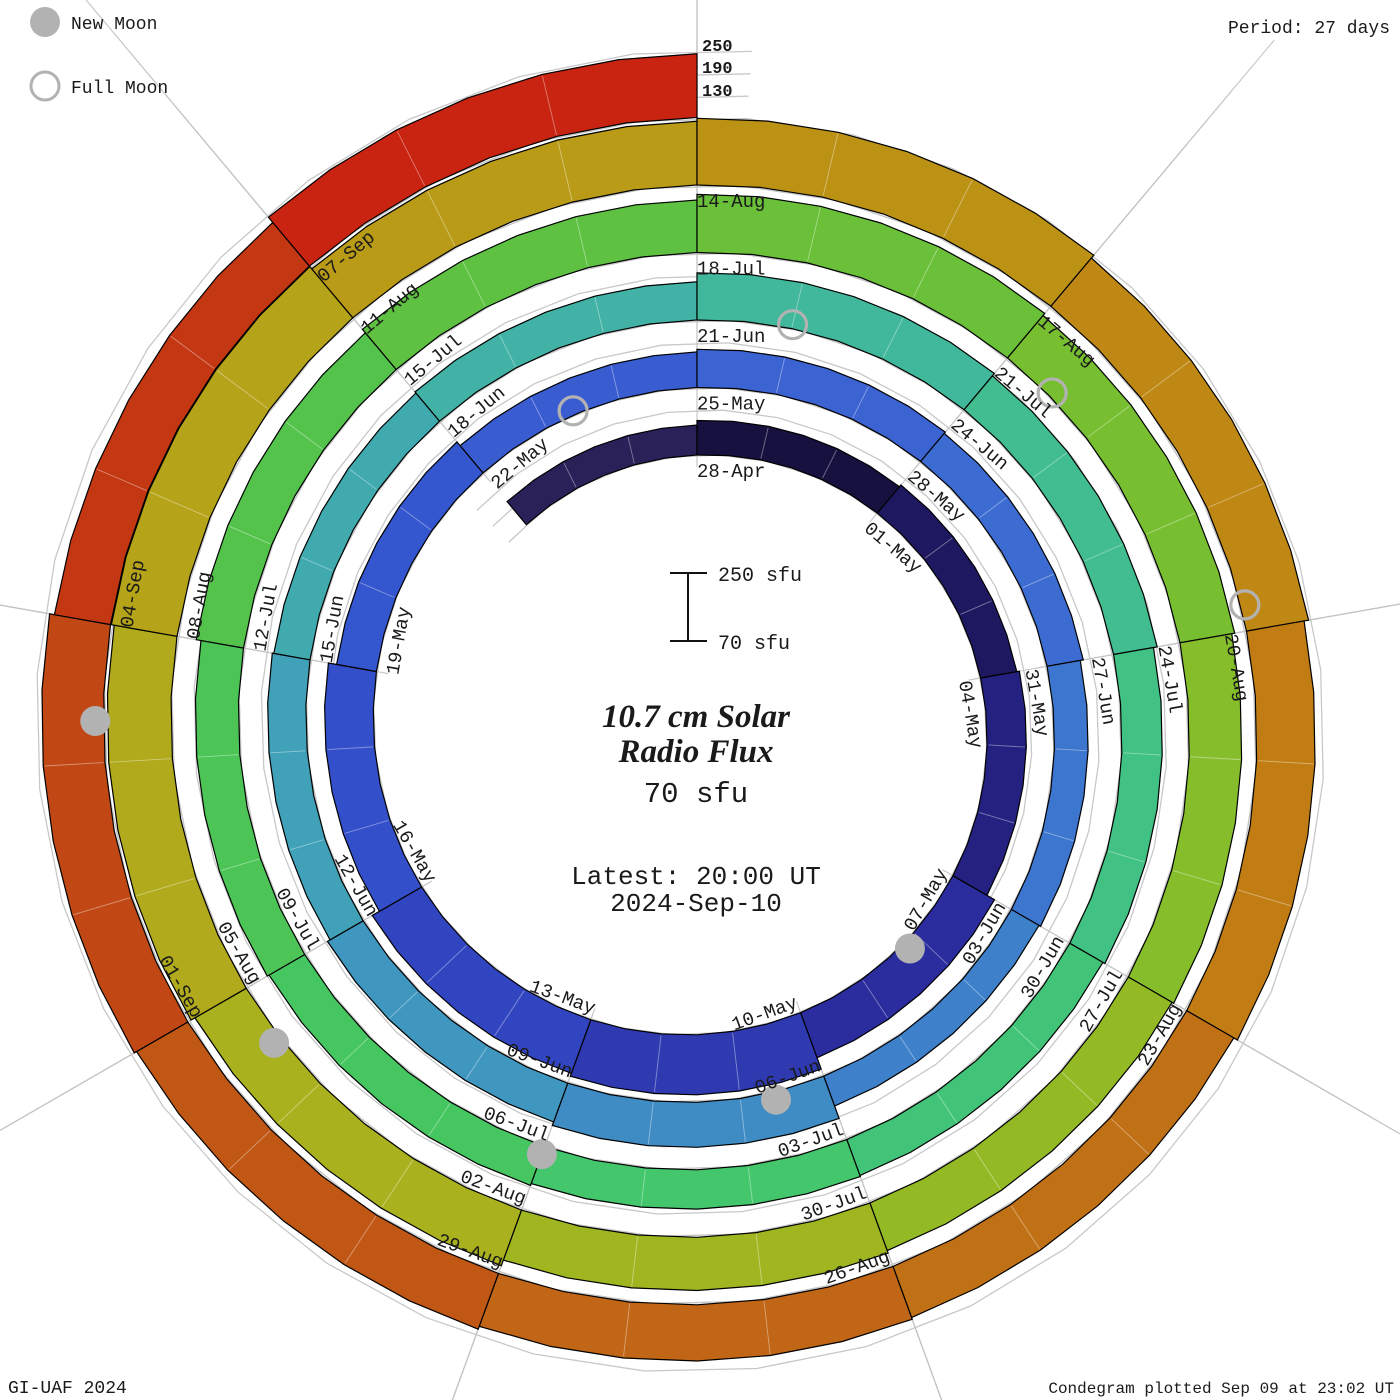 Image resolution: width=1400 pixels, height=1400 pixels. I want to click on moon-legend: New Moon Full Moon, so click(98, 54).